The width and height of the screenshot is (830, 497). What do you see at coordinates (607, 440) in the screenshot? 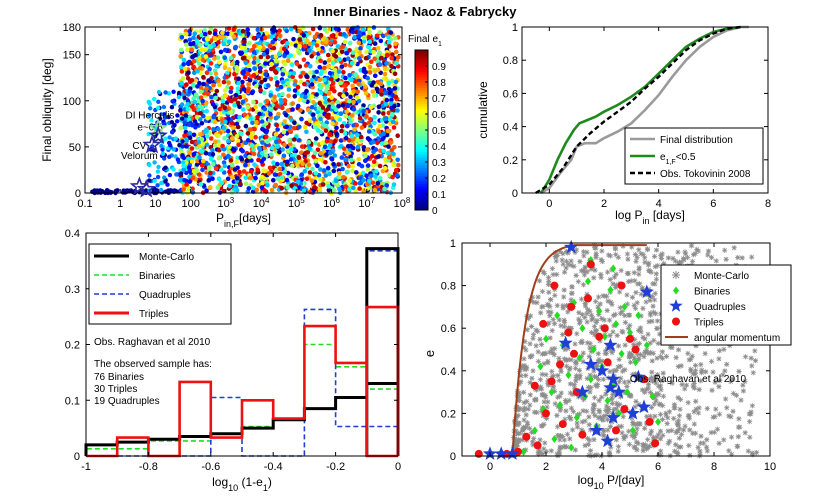
I see `quadruple-point` at bounding box center [607, 440].